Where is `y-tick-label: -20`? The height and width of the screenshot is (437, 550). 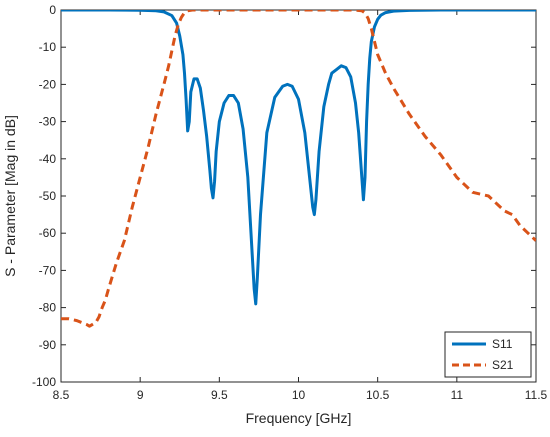
y-tick-label: -20 is located at coordinates (48, 84).